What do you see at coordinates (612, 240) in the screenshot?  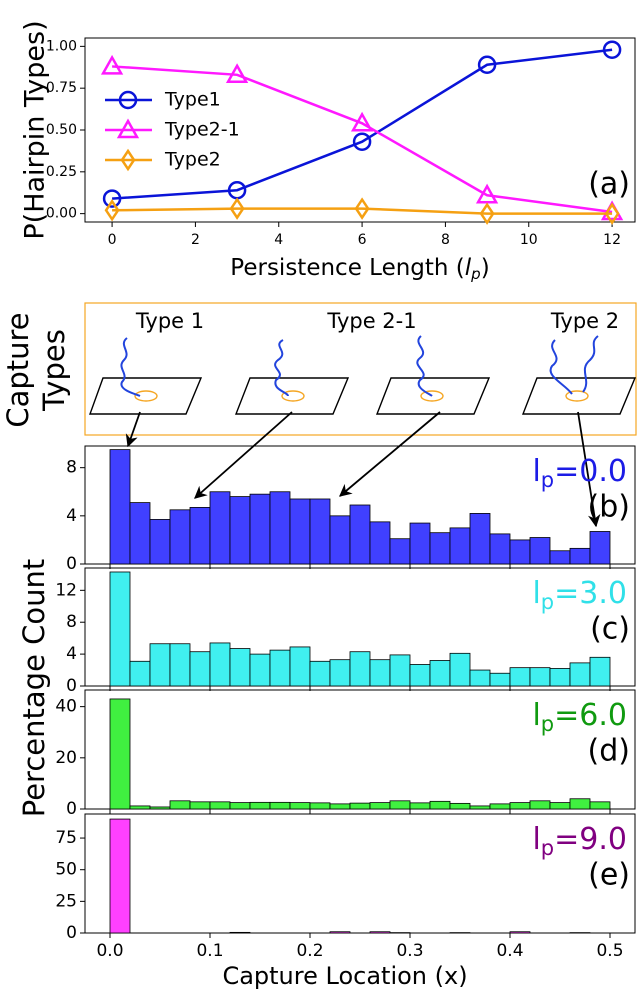 I see `x-tick-label: 12` at bounding box center [612, 240].